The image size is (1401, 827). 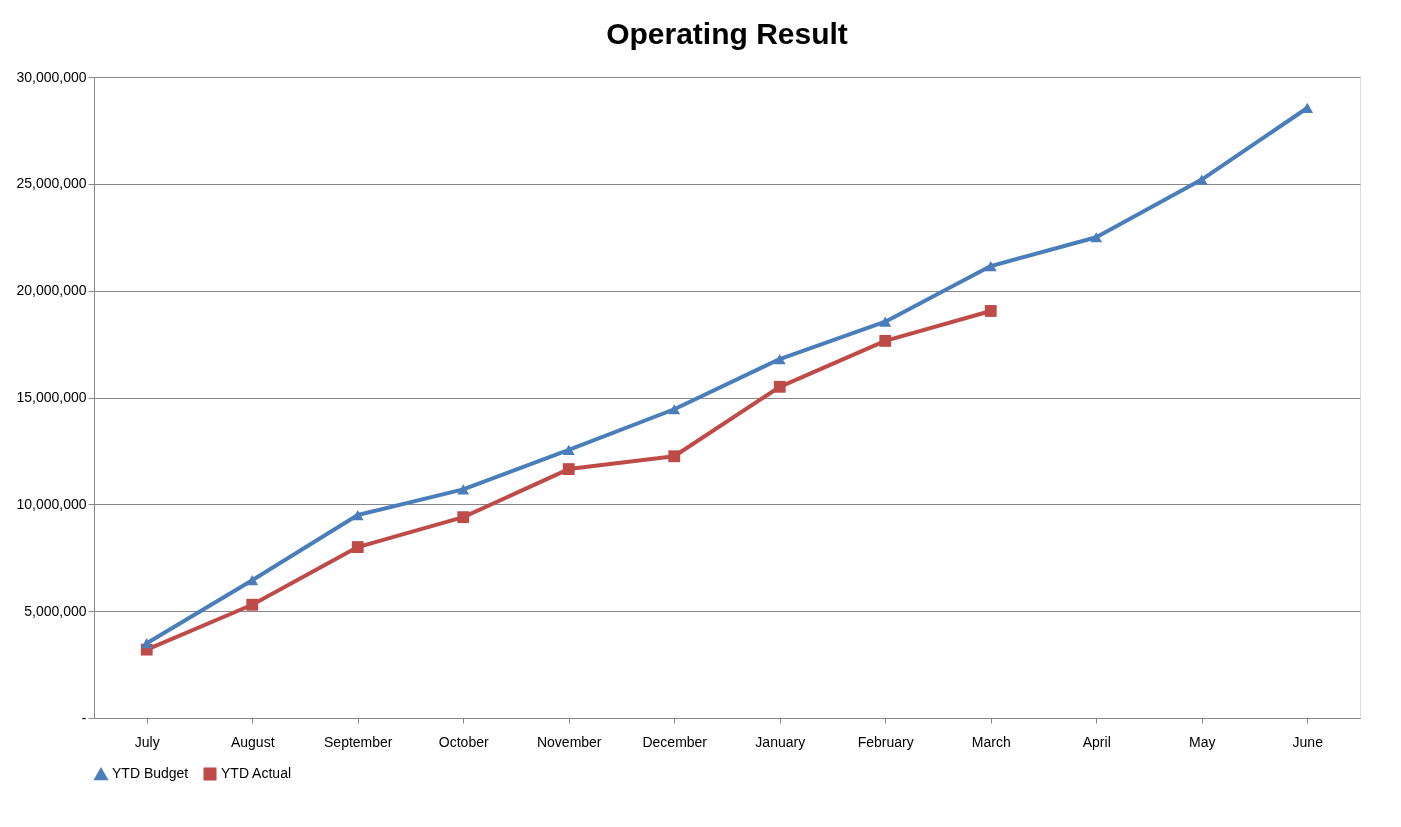 What do you see at coordinates (463, 741) in the screenshot?
I see `x-tick-label: October` at bounding box center [463, 741].